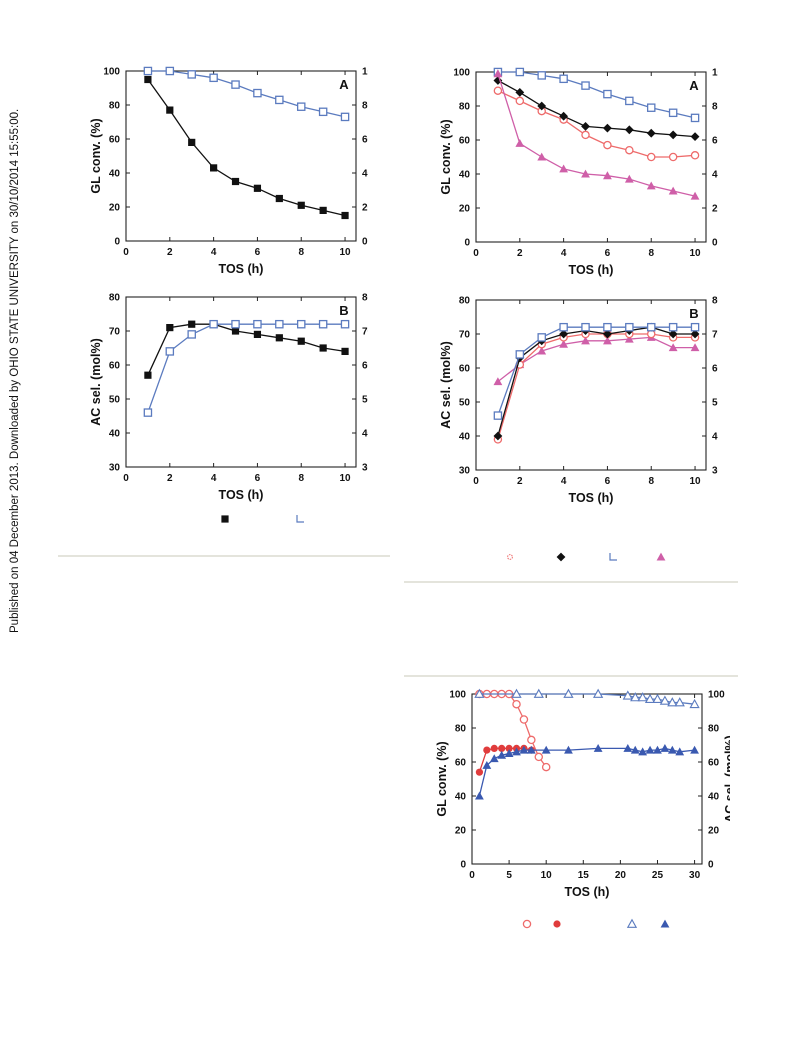 This screenshot has height=1039, width=793. Describe the element at coordinates (476, 481) in the screenshot. I see `x-tick-label: 0` at that location.